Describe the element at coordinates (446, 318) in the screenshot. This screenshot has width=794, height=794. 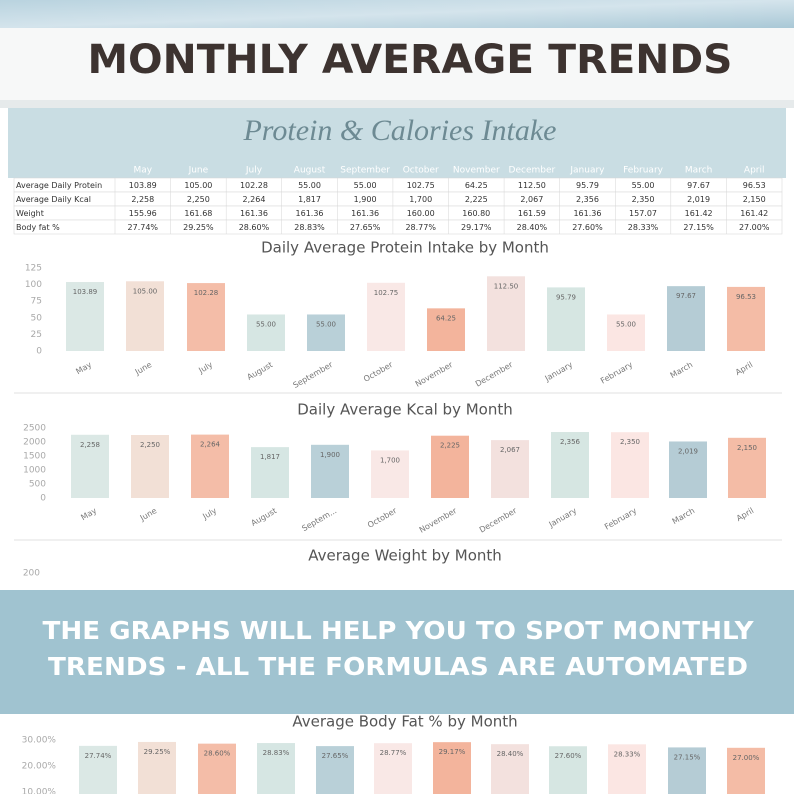
I see `value-label: 64.25` at that location.